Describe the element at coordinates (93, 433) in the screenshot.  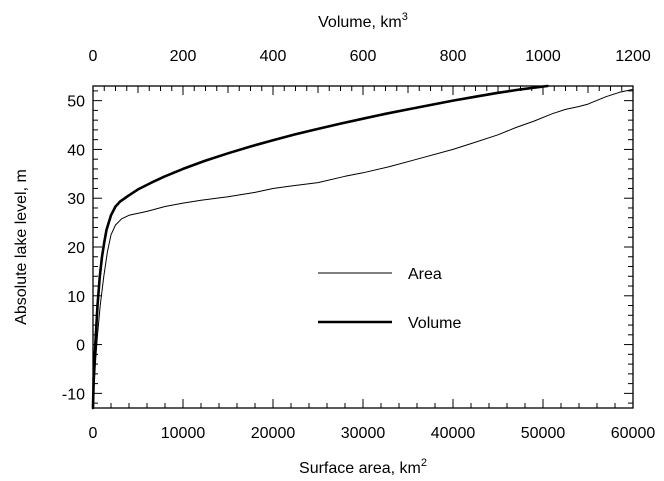
I see `x-tick-label: 0` at that location.